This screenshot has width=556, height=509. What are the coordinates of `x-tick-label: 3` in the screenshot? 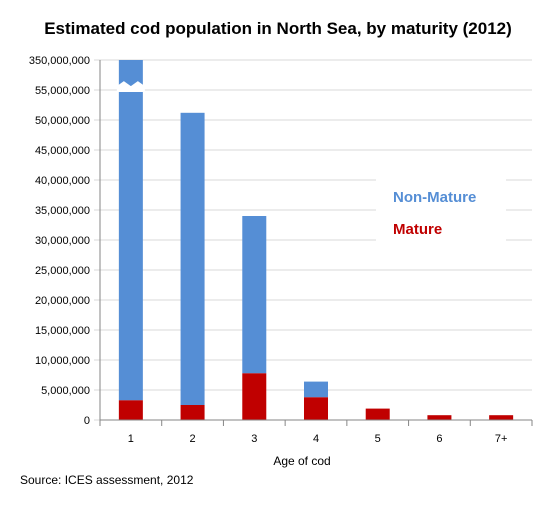 It's located at (254, 439).